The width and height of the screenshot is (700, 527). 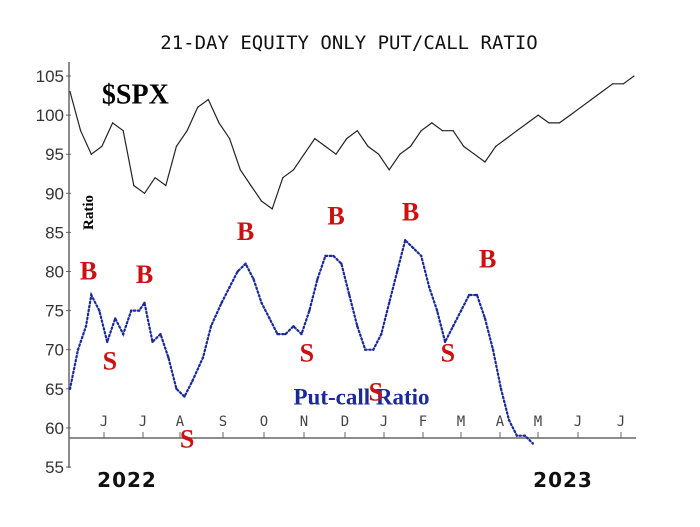 I want to click on y-tick-label: 95, so click(x=54, y=154).